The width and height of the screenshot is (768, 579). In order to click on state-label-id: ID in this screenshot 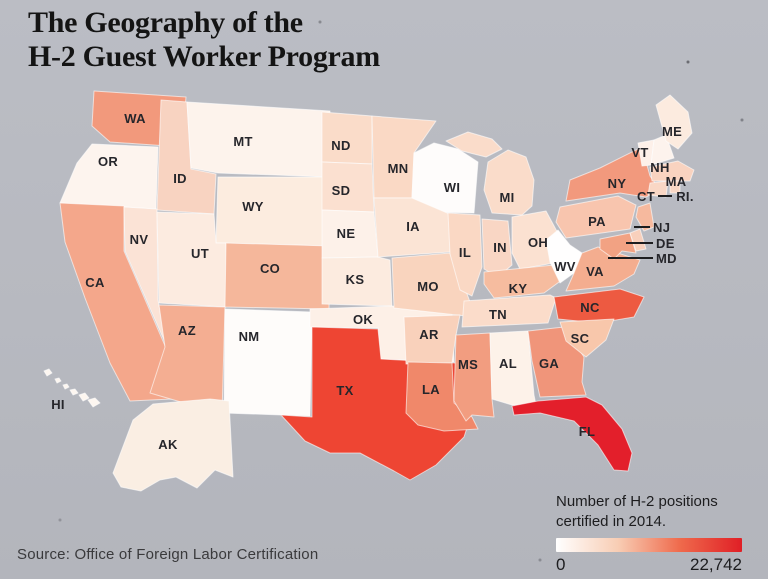, I will do `click(180, 178)`.